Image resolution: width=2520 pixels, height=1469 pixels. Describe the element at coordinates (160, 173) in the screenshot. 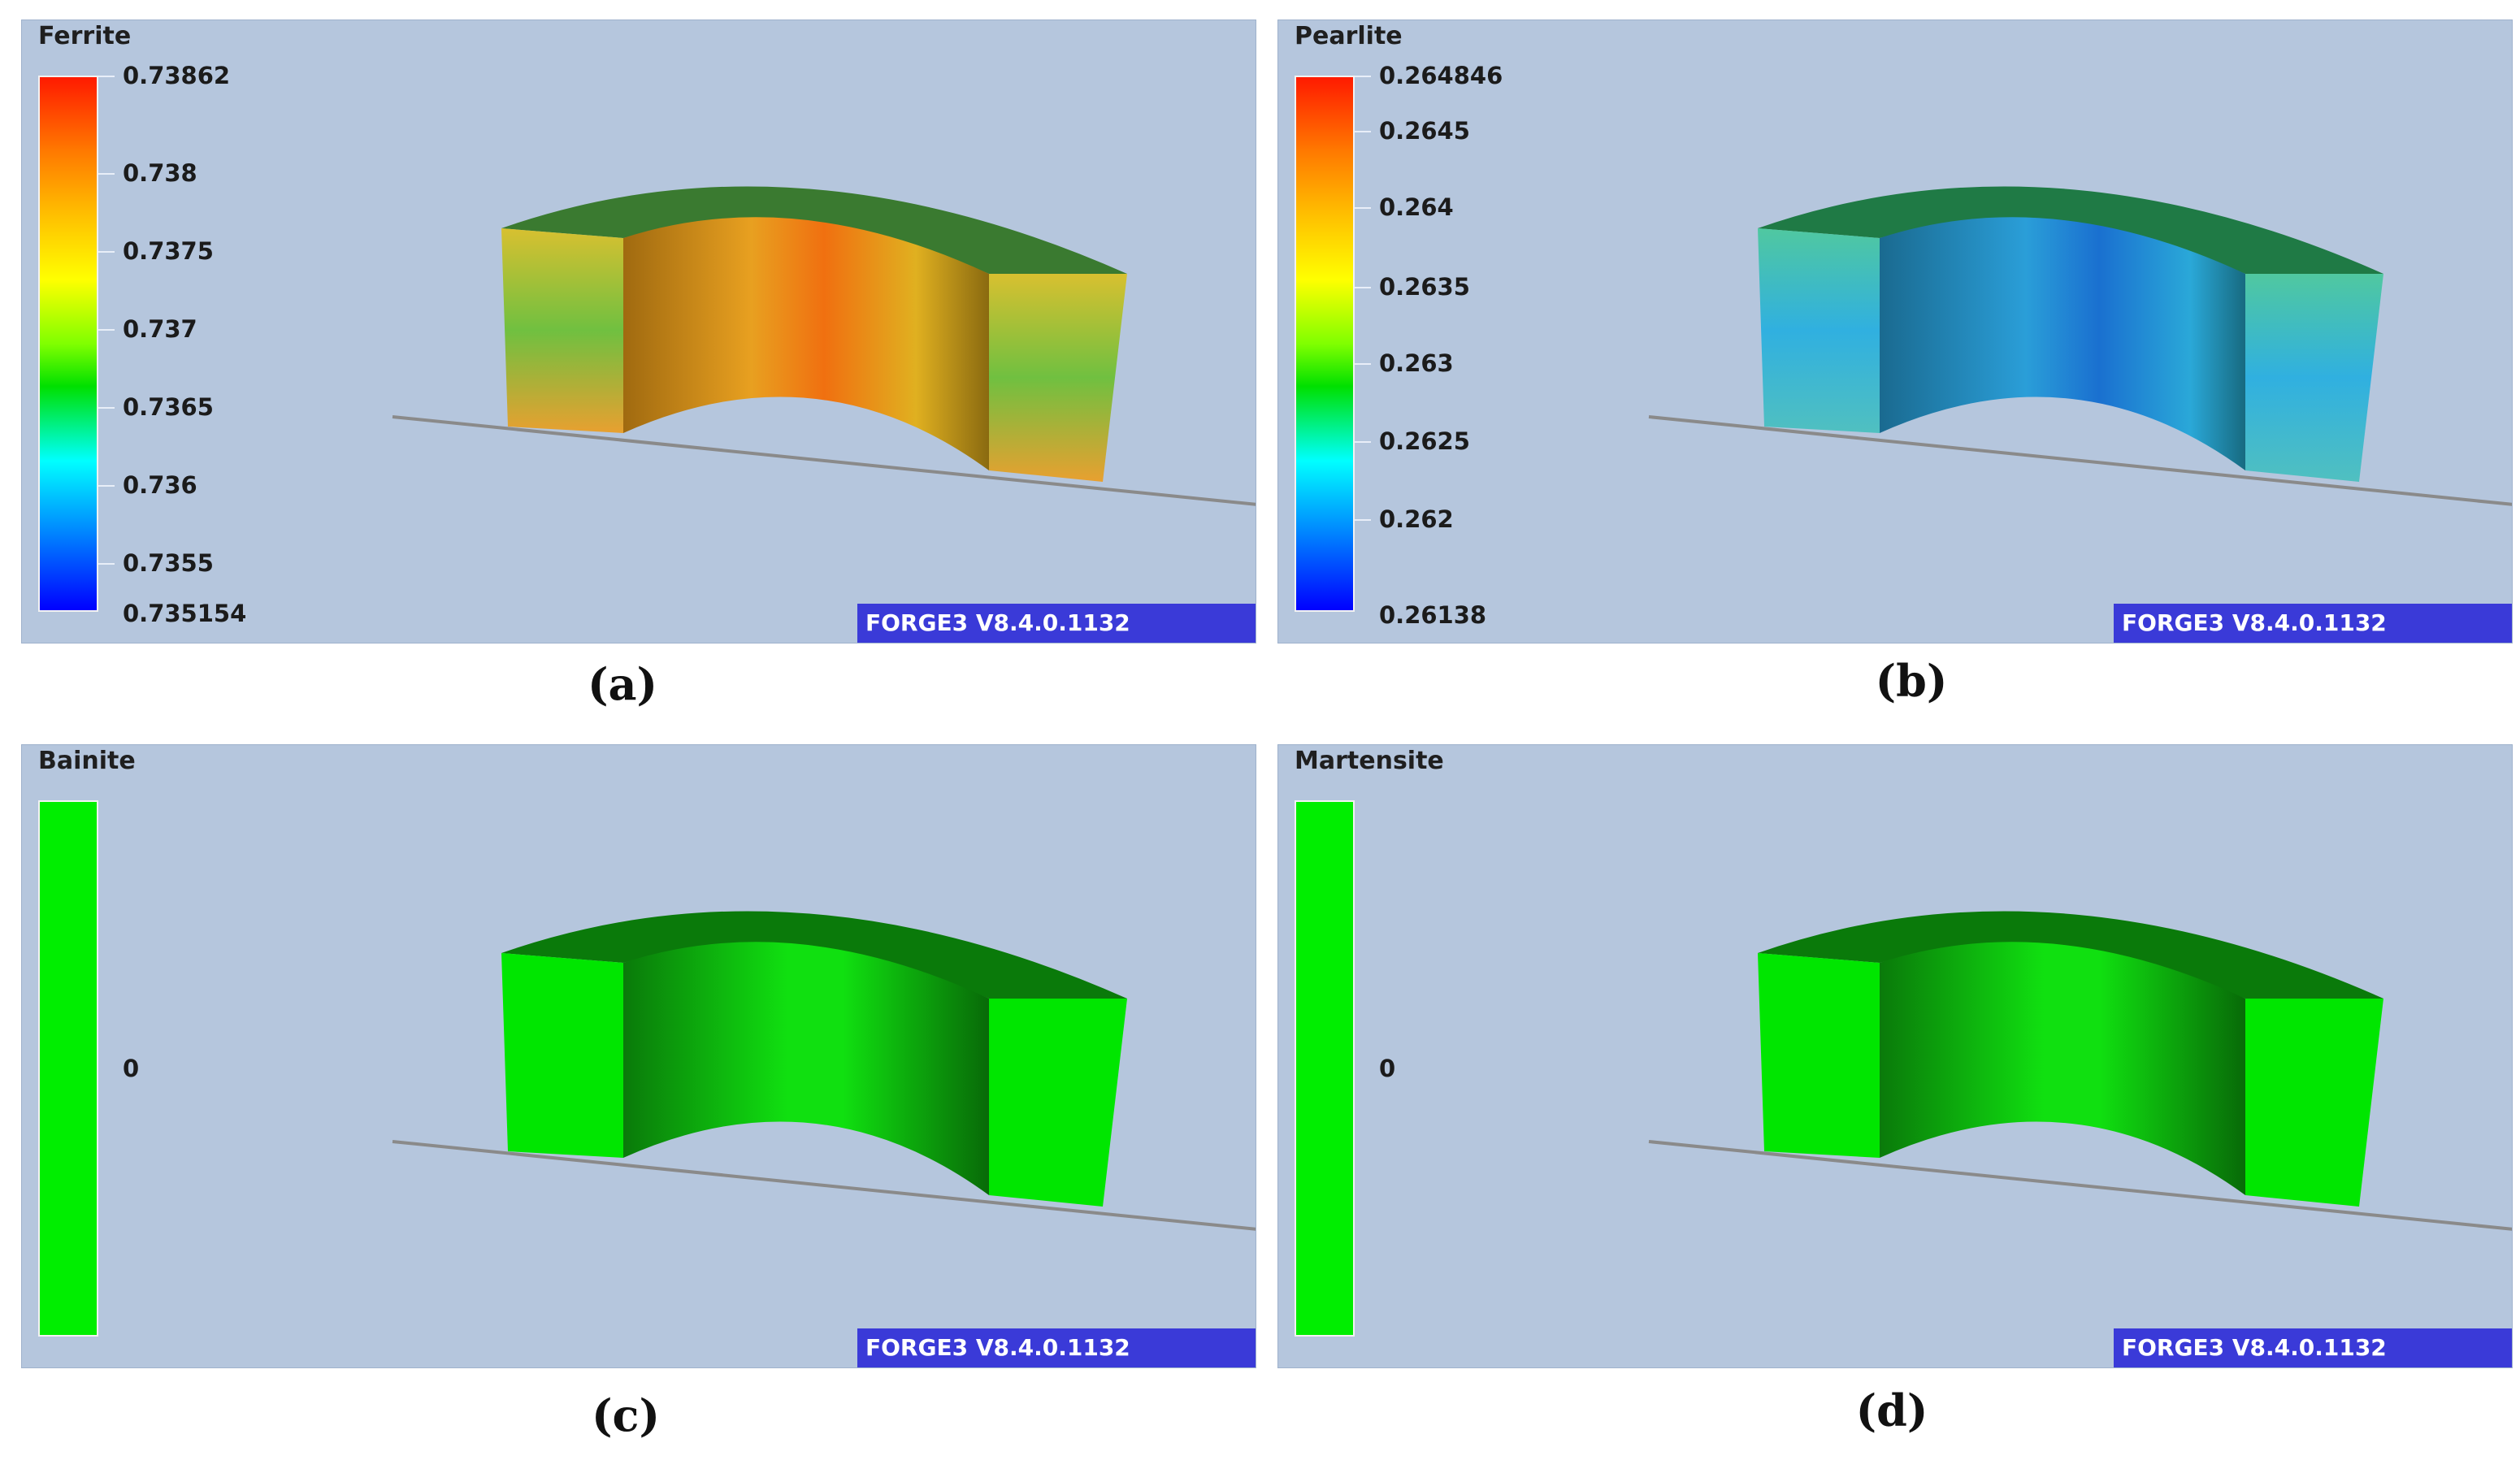

I see `legend-label: 0.738` at that location.